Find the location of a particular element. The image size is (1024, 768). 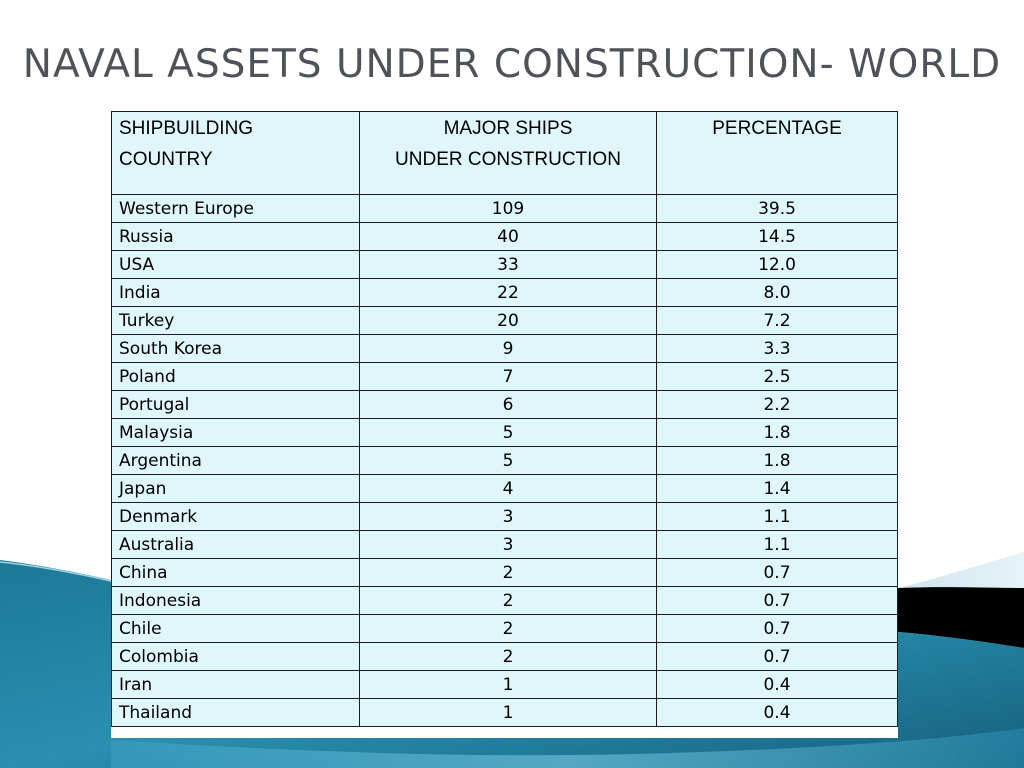

table-row: Portugal 6 2.2 is located at coordinates (504, 404).